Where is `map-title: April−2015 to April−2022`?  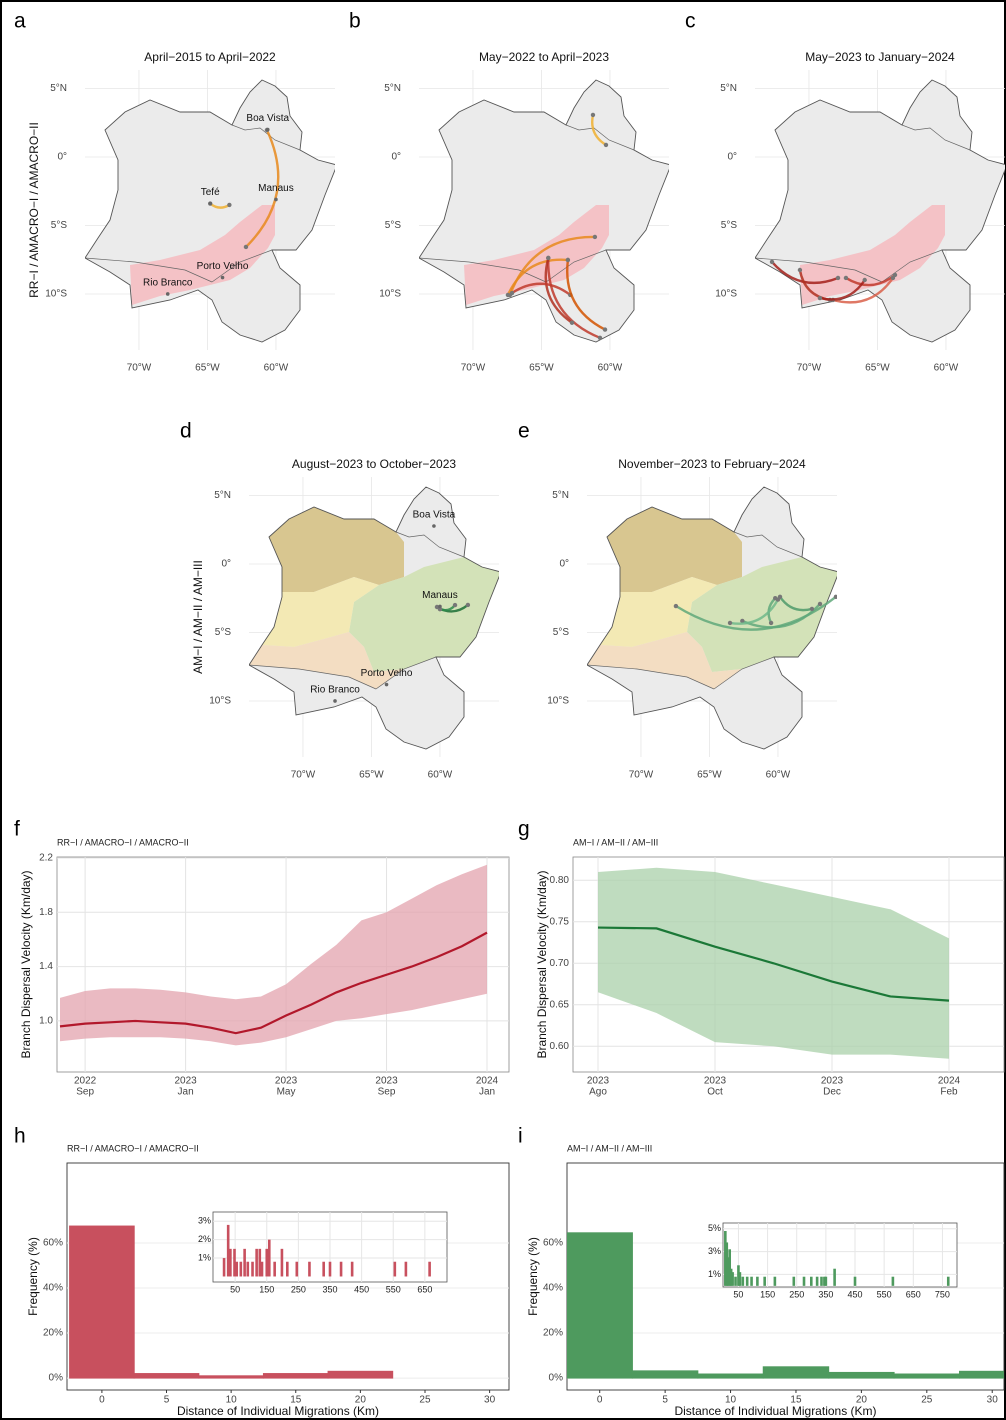 map-title: April−2015 to April−2022 is located at coordinates (210, 57).